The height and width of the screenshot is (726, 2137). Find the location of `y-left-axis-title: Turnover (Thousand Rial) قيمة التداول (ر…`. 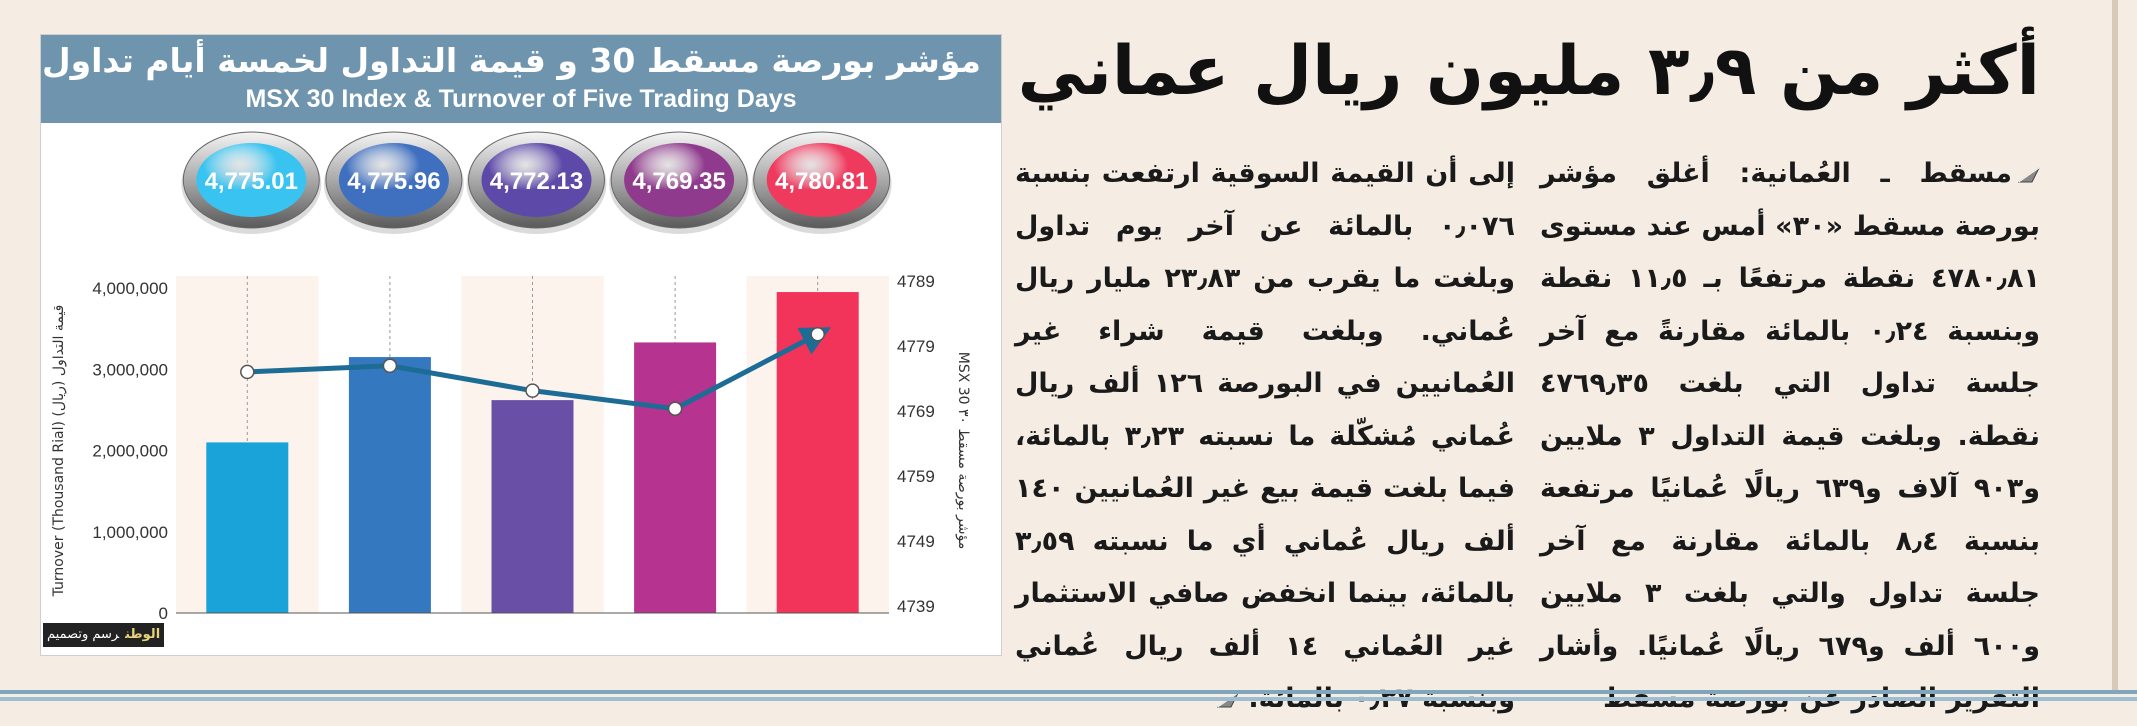

y-left-axis-title: Turnover (Thousand Rial) قيمة التداول (ر… is located at coordinates (59, 451).